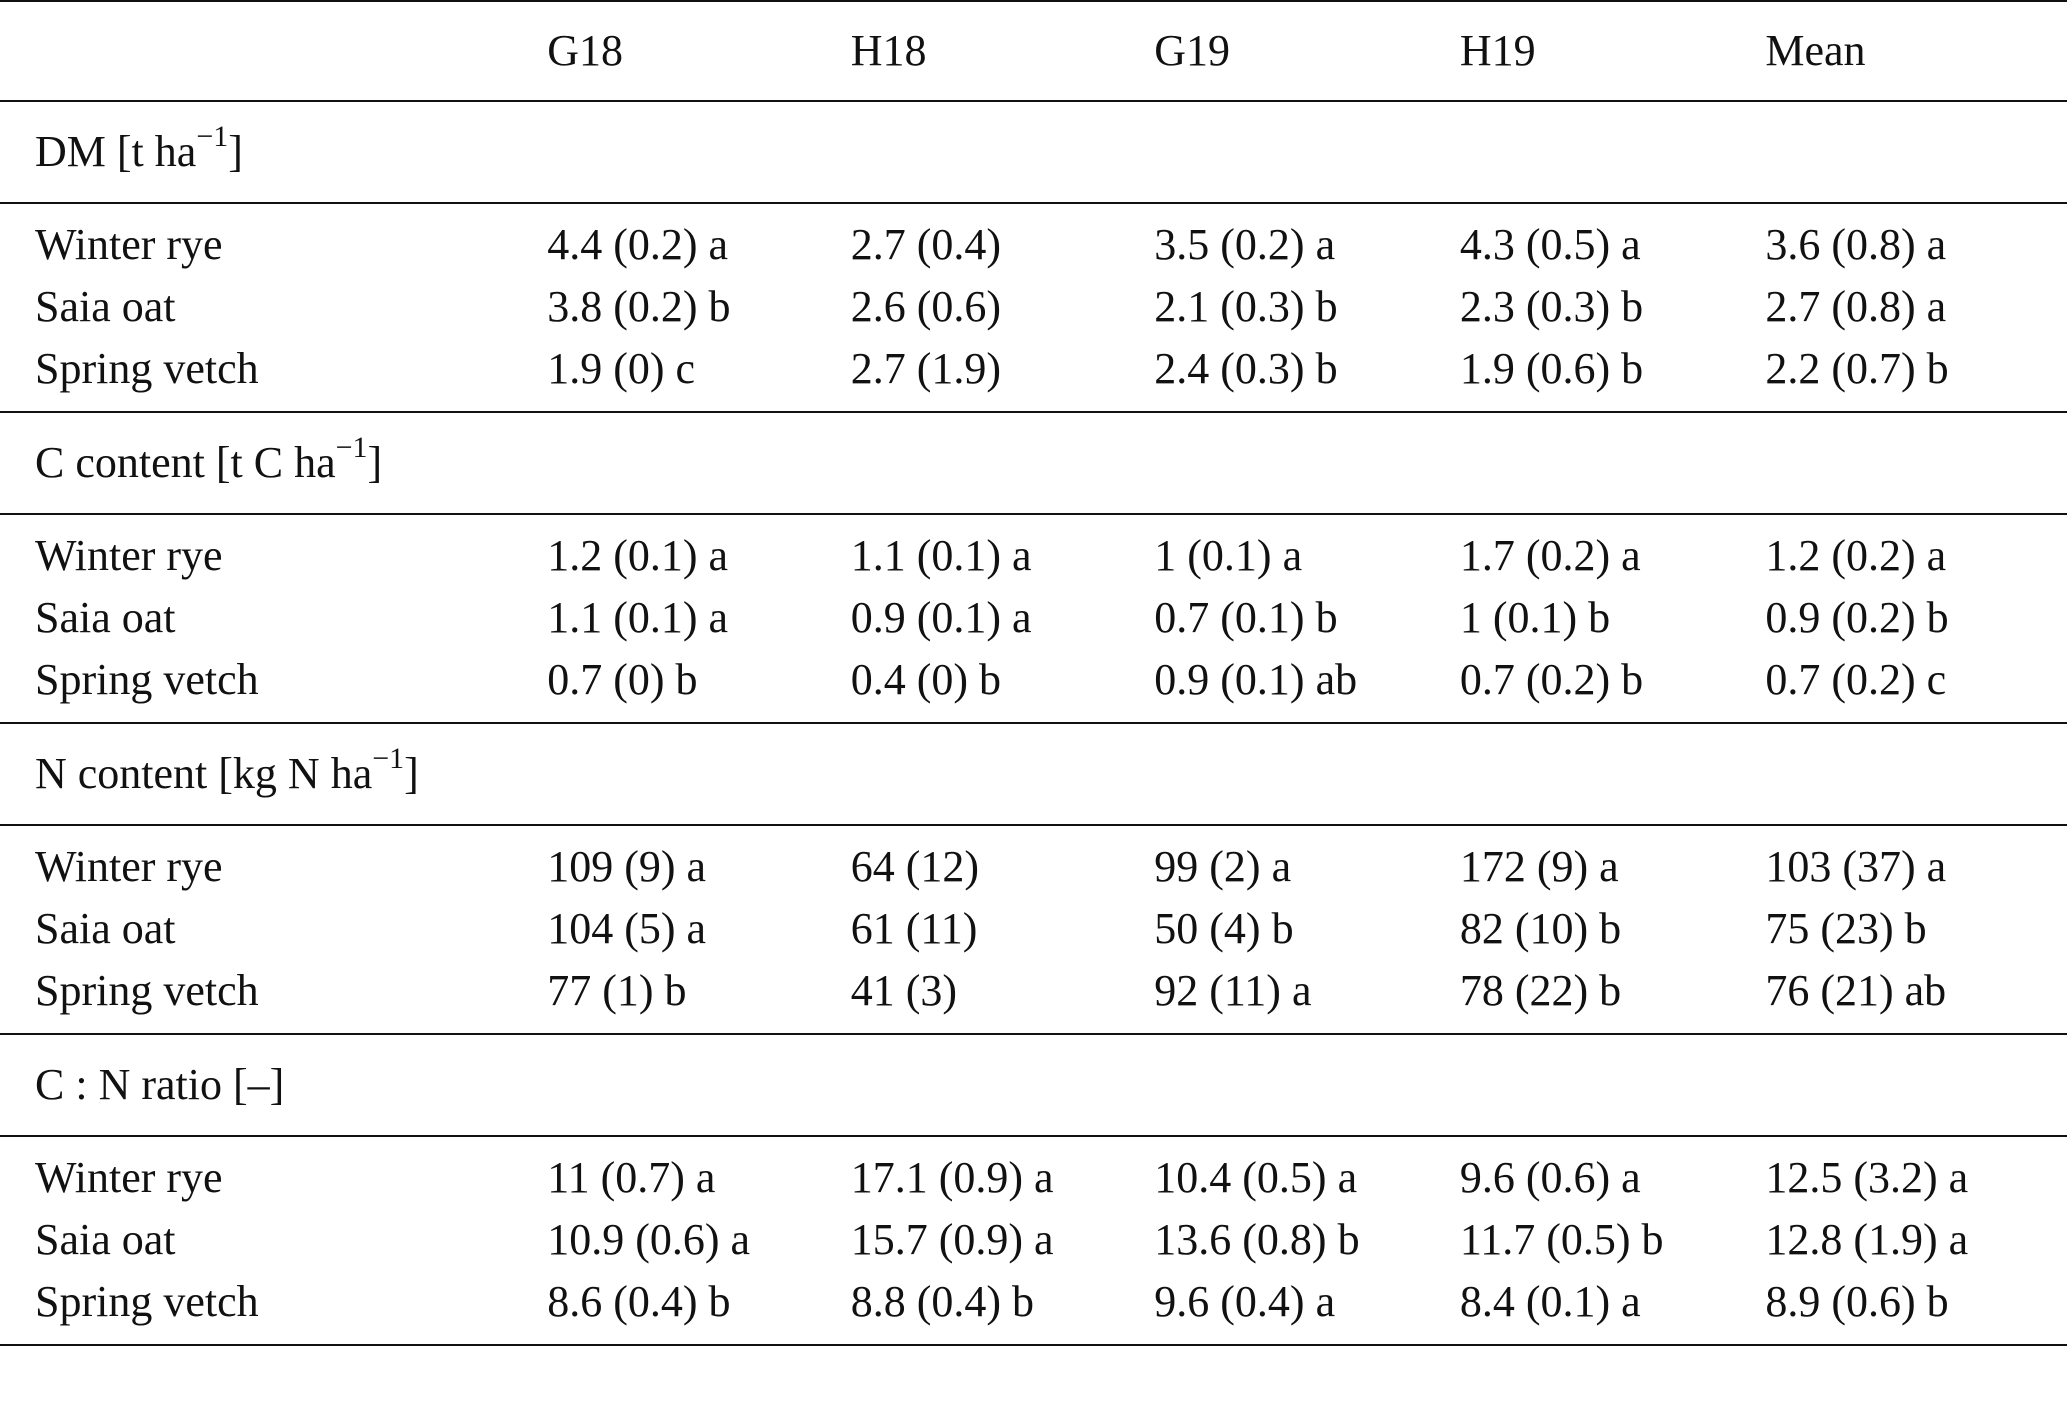 This screenshot has height=1402, width=2067. What do you see at coordinates (1916, 1308) in the screenshot?
I see `table-cell: 8.9 (0.6) b` at bounding box center [1916, 1308].